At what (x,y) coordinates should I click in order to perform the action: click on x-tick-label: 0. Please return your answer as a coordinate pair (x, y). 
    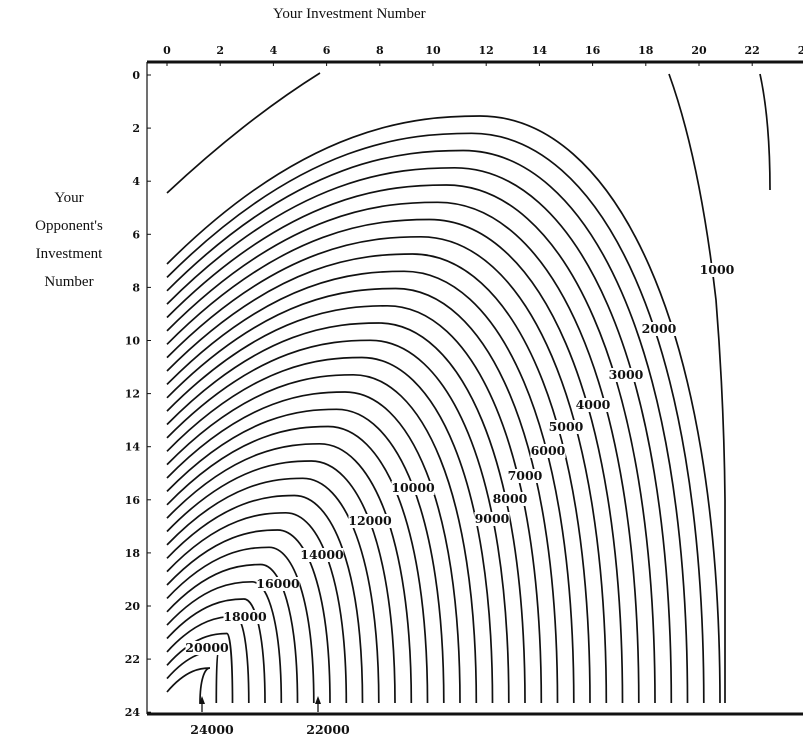
    Looking at the image, I should click on (167, 50).